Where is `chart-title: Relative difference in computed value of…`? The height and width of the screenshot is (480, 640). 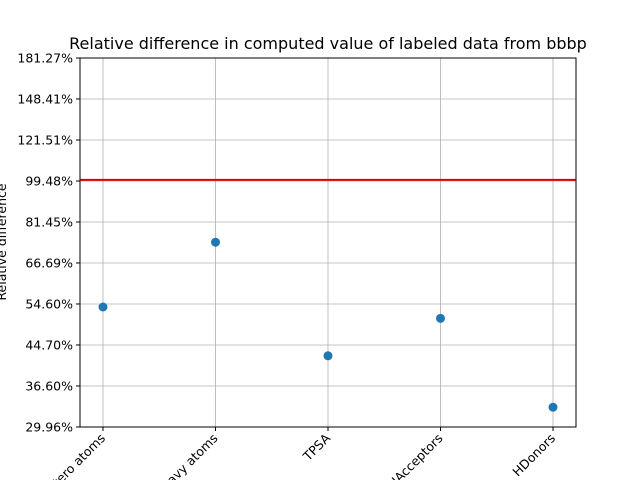
chart-title: Relative difference in computed value of… is located at coordinates (328, 43).